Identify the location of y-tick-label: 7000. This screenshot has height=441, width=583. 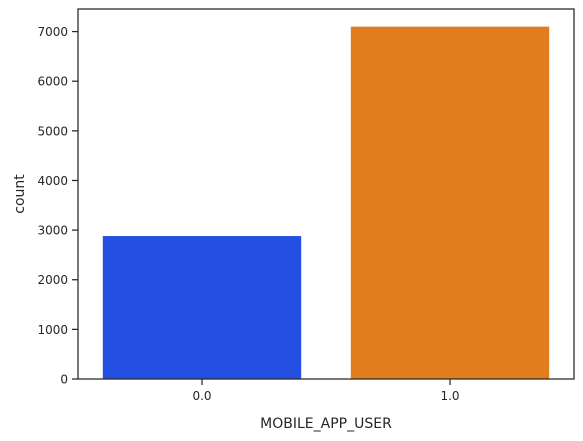
(52, 32).